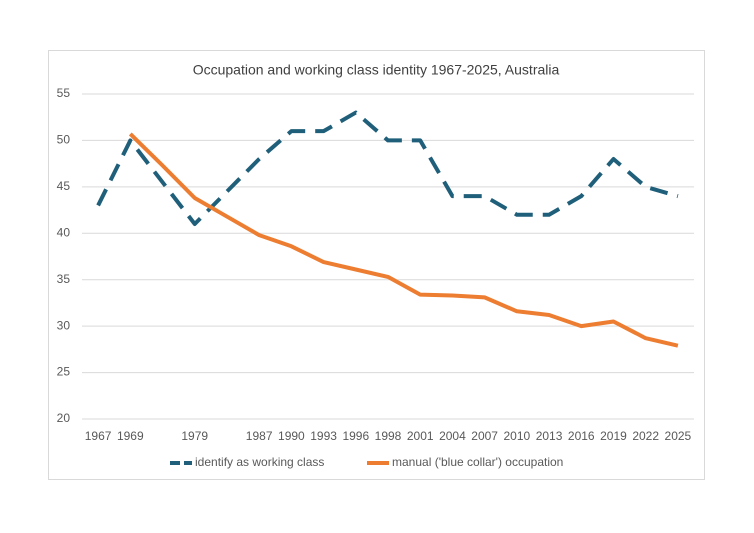  I want to click on y-tick-label: 35, so click(64, 279).